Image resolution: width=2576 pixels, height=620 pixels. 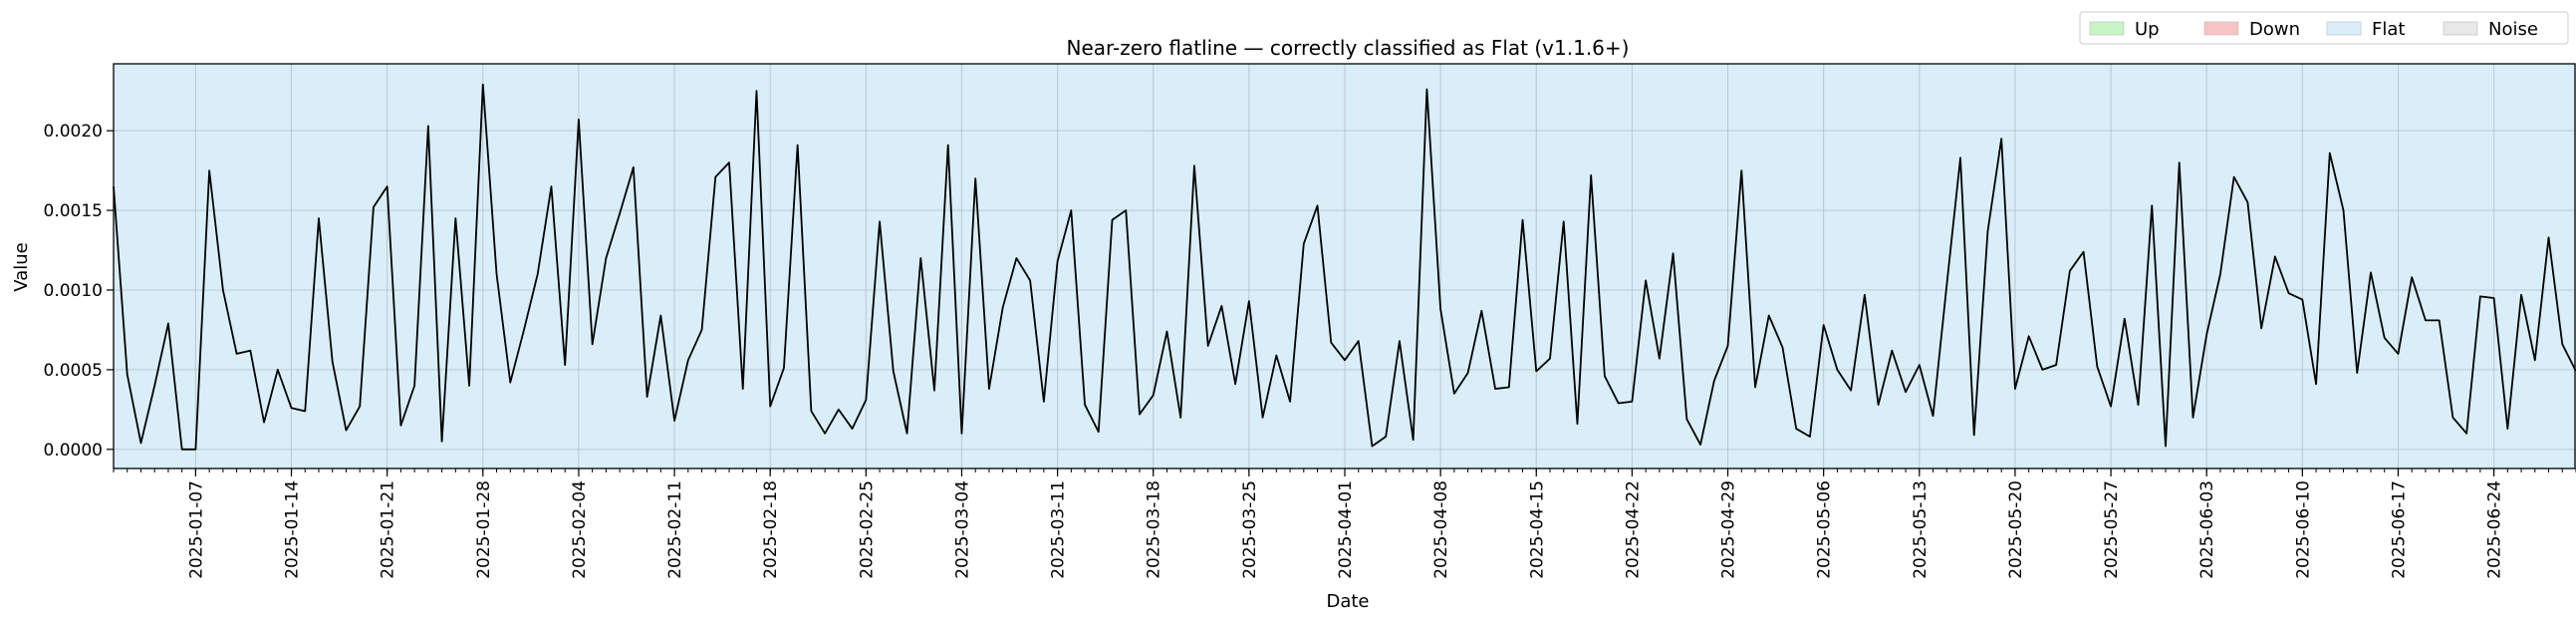 What do you see at coordinates (2344, 28) in the screenshot?
I see `legend-swatch-flat` at bounding box center [2344, 28].